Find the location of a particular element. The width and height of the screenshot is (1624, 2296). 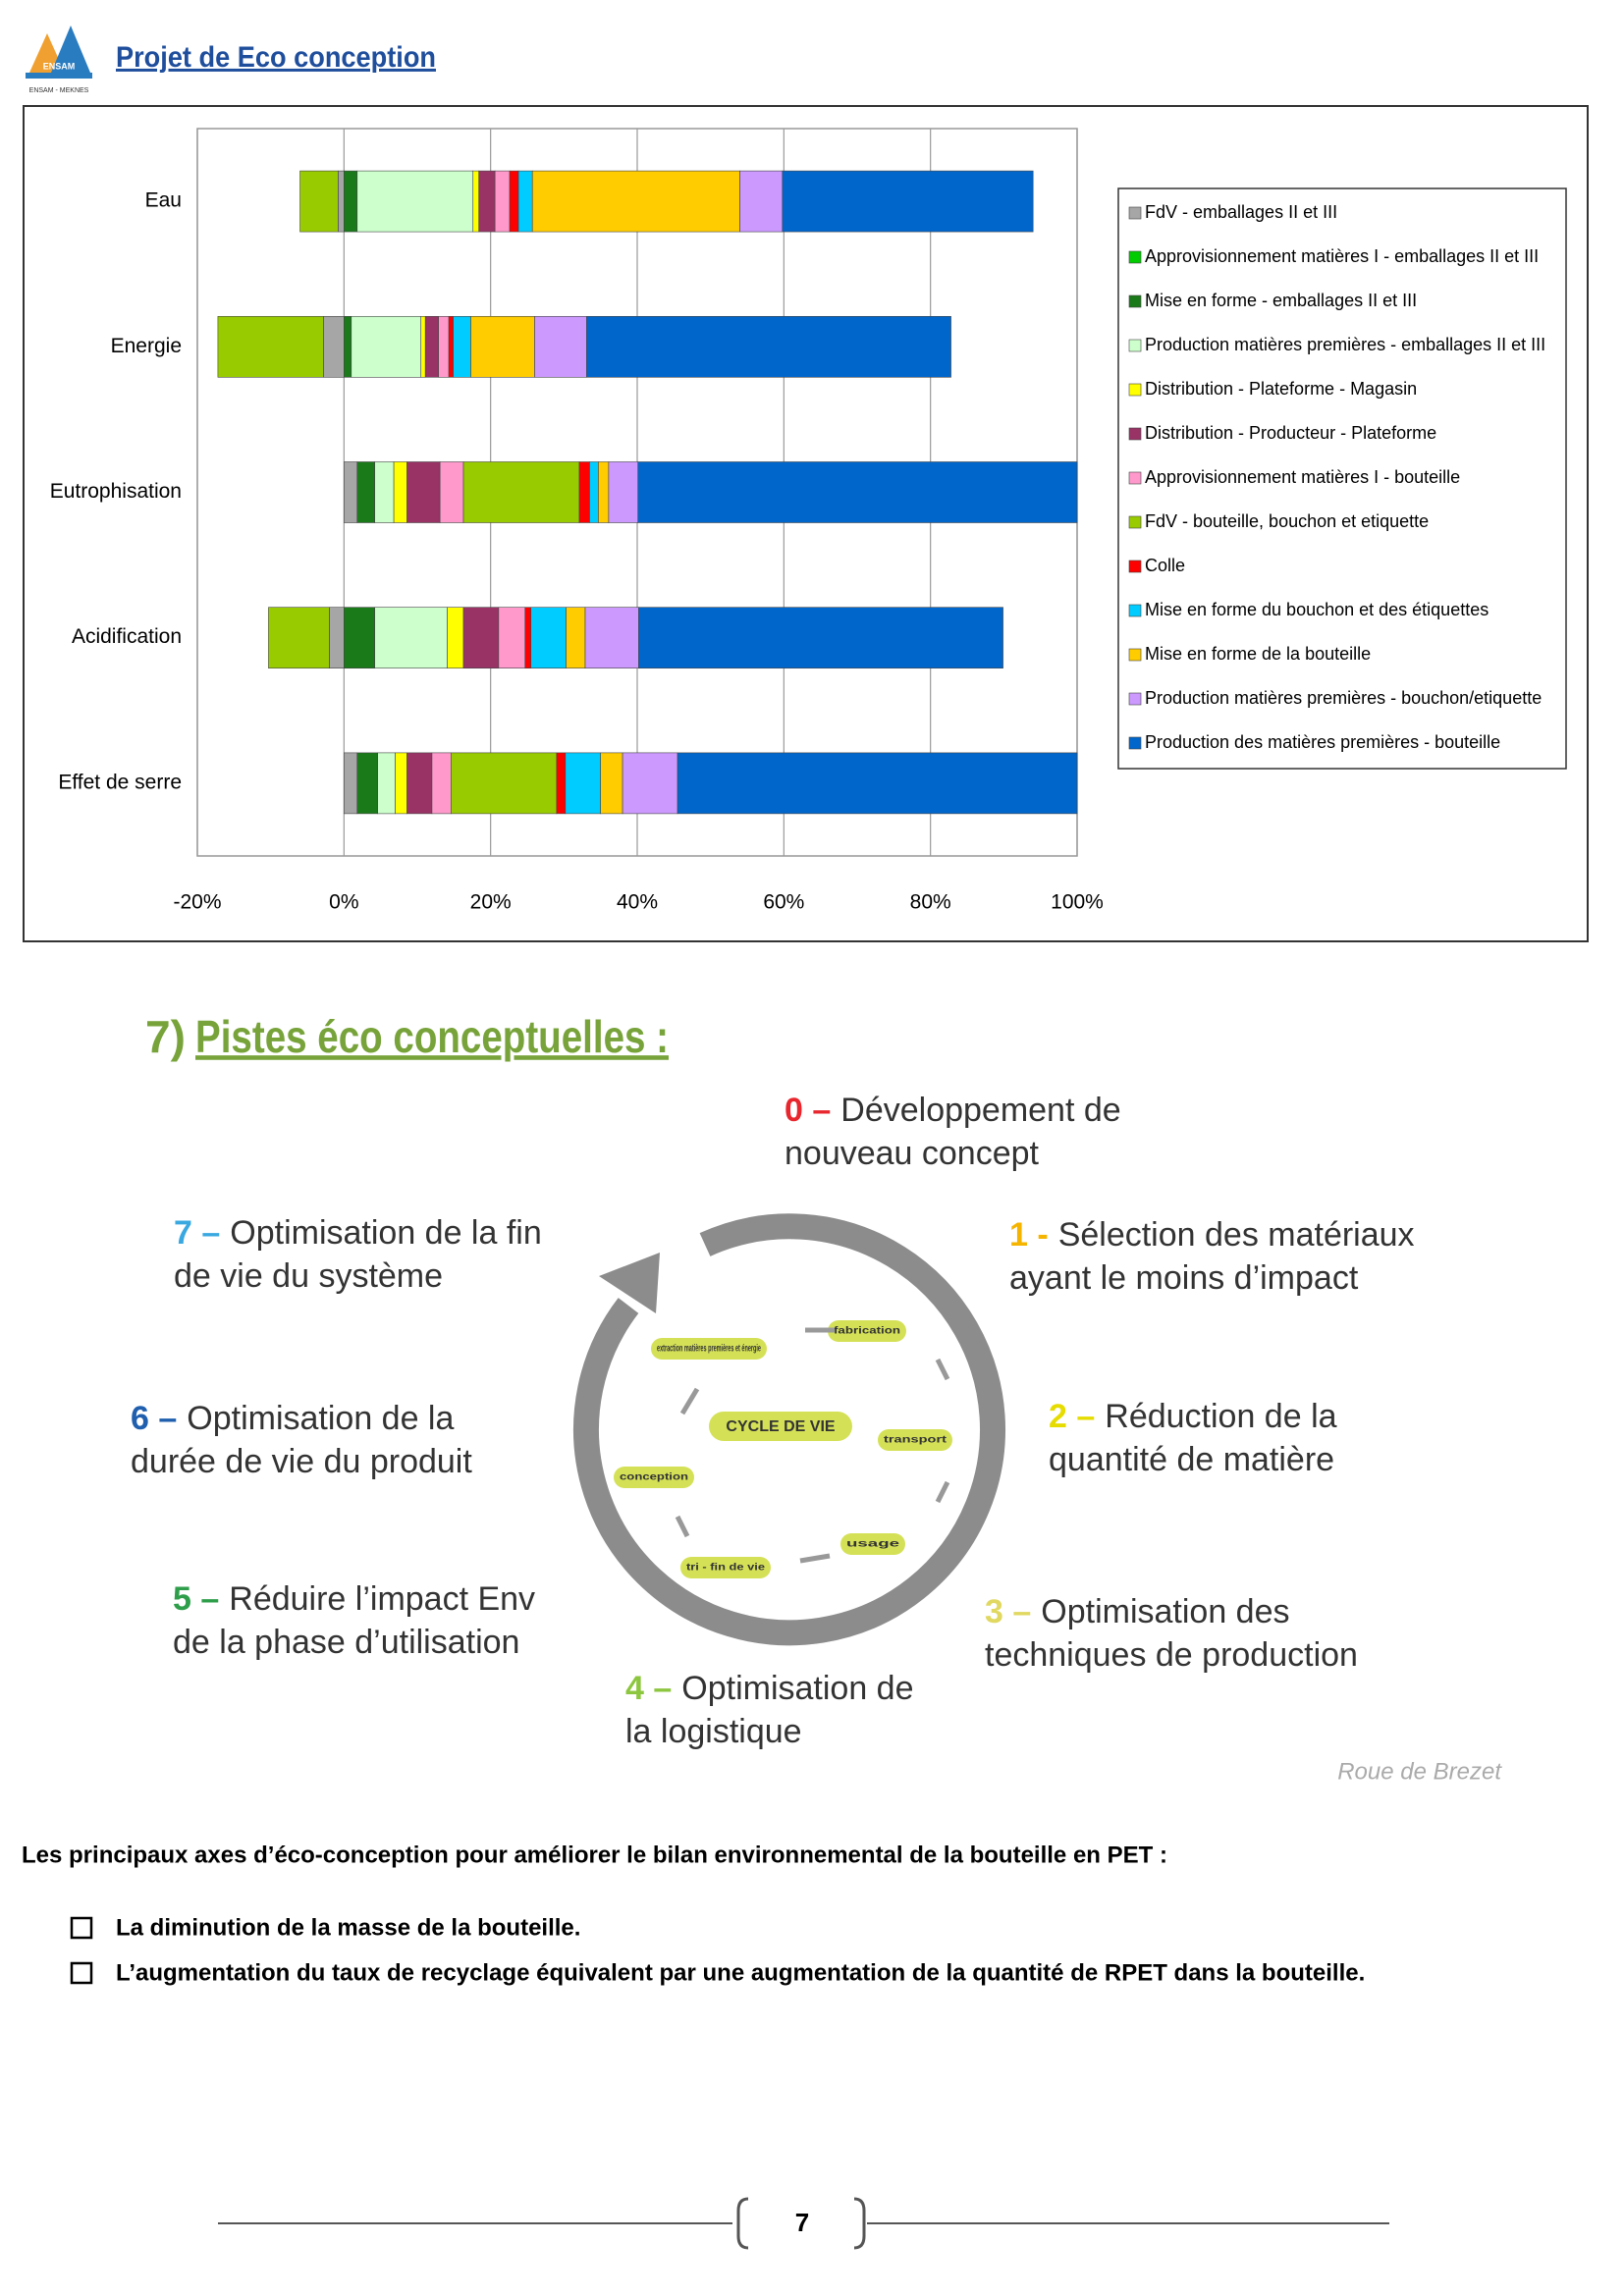

step-number: 4 – is located at coordinates (648, 1688).